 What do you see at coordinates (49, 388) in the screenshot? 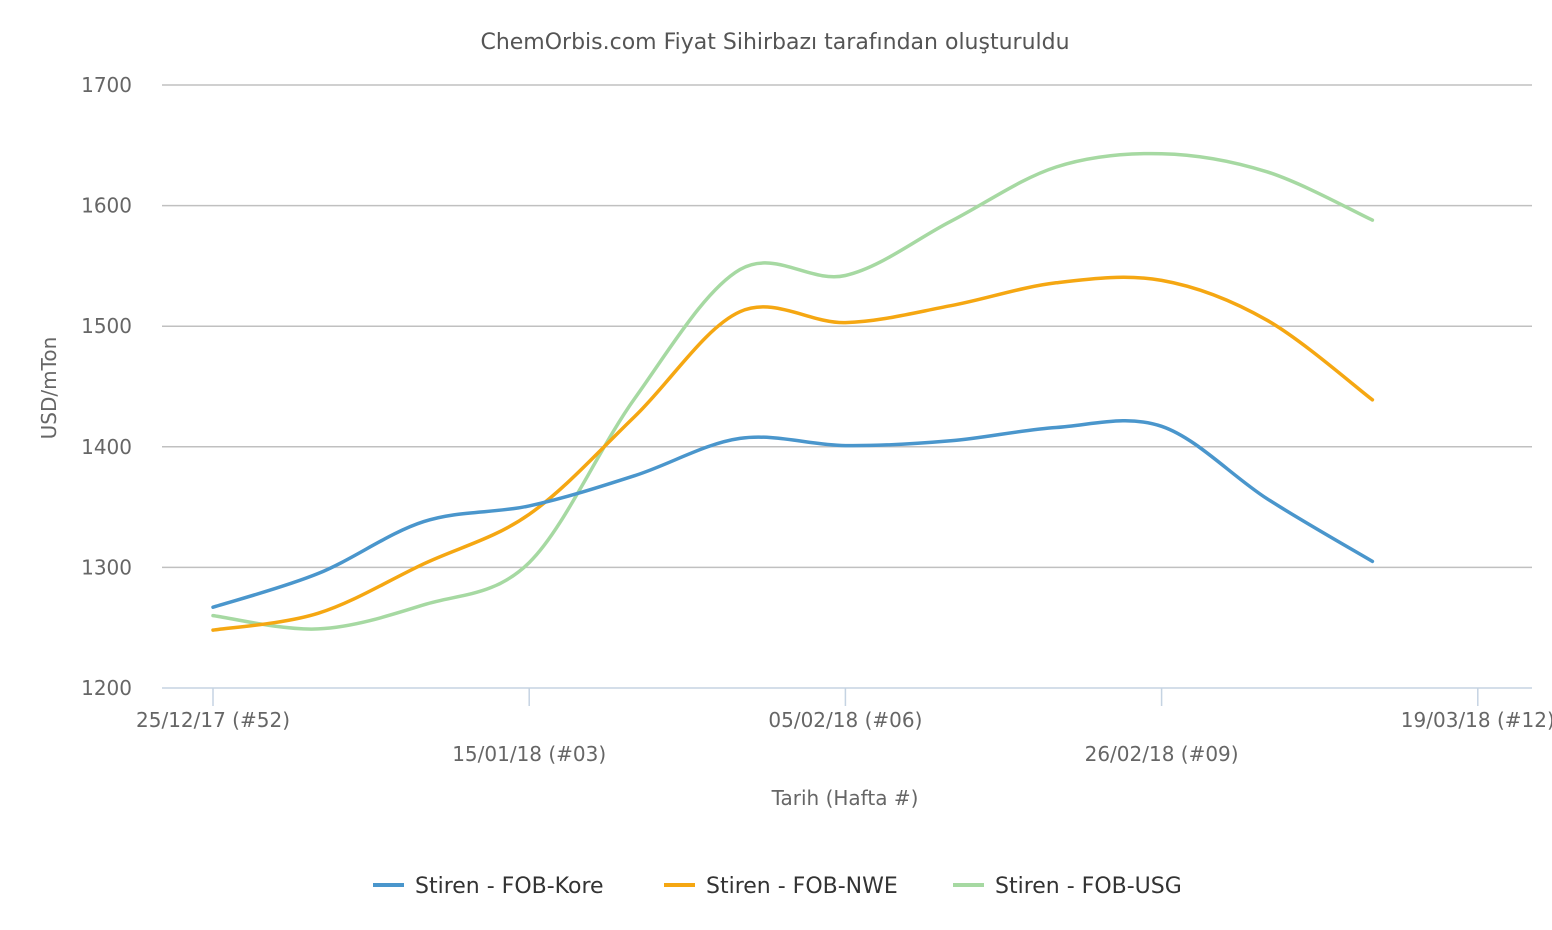
I see `y-axis-label: USD/mTon` at bounding box center [49, 388].